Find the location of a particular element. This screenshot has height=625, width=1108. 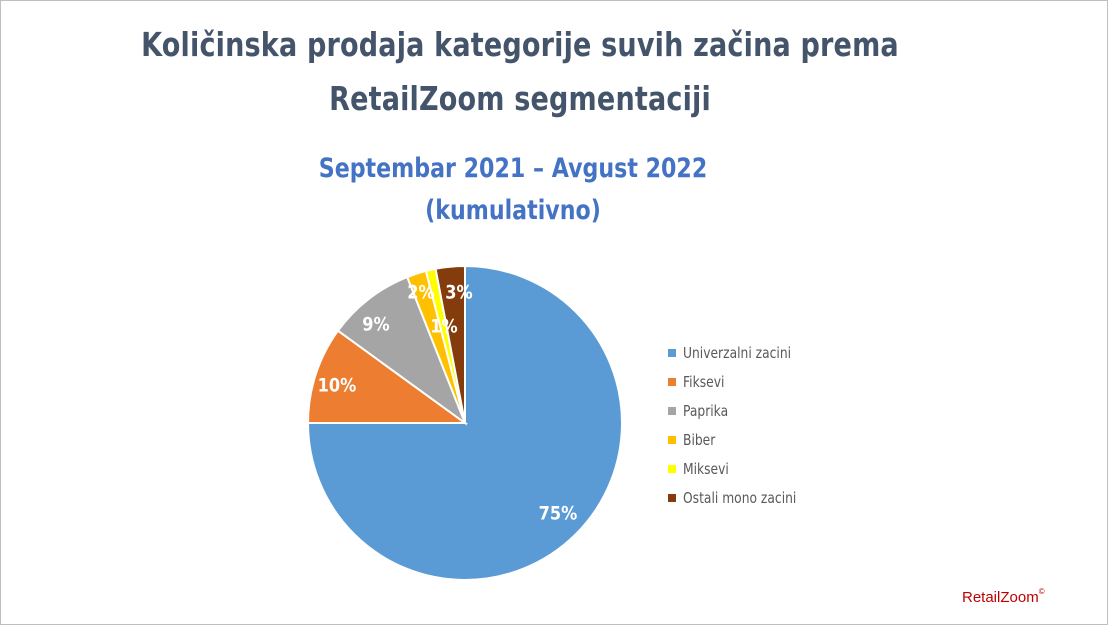

legend-label: Ostali mono zacini is located at coordinates (740, 497).